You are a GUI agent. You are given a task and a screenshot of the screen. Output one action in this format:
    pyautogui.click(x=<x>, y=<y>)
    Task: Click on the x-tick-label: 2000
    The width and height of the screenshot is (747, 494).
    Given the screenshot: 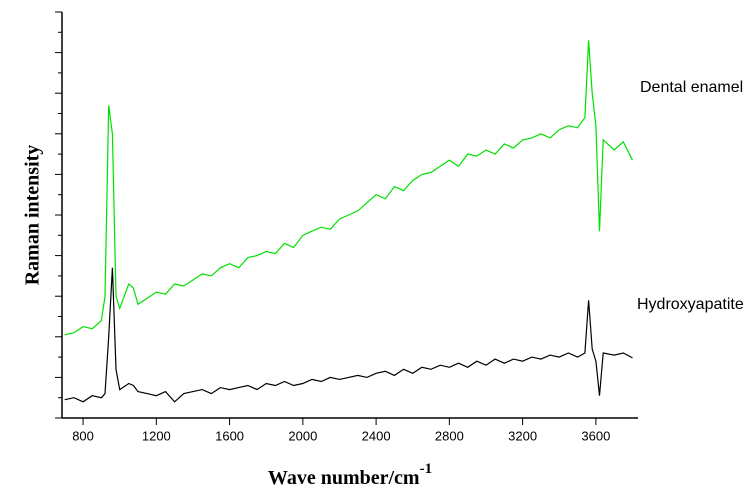 What is the action you would take?
    pyautogui.click(x=302, y=435)
    